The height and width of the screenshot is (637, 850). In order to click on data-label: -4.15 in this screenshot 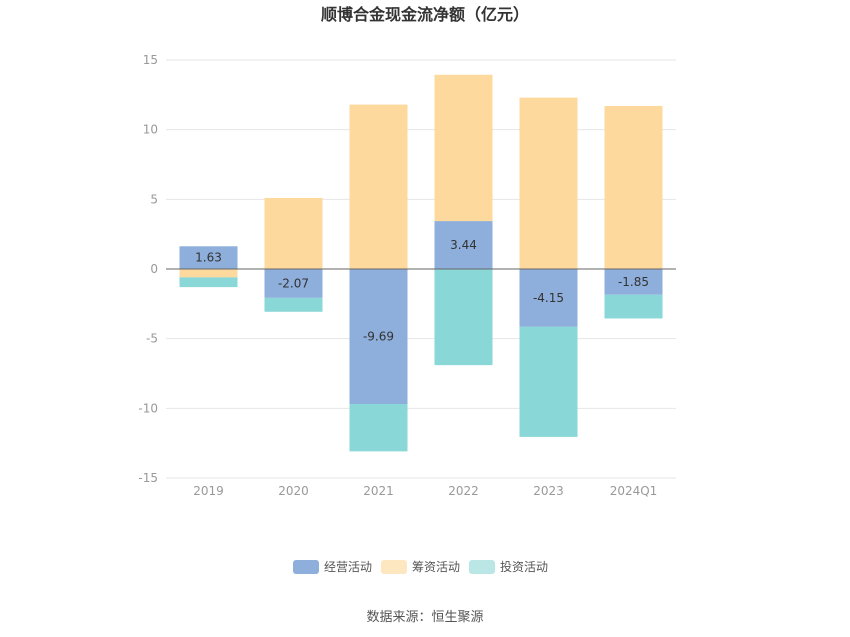, I will do `click(548, 298)`.